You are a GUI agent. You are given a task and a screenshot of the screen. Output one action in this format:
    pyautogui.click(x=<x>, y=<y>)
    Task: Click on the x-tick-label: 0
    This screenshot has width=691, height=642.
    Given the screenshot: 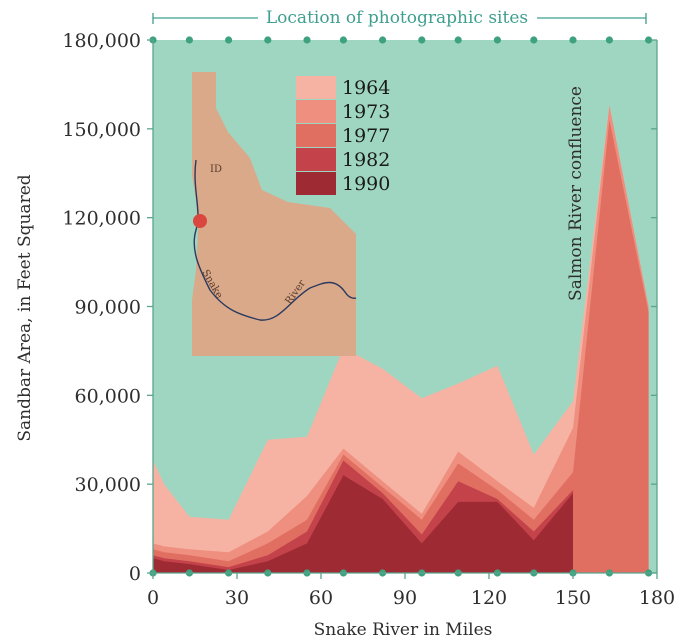 What is the action you would take?
    pyautogui.click(x=153, y=598)
    